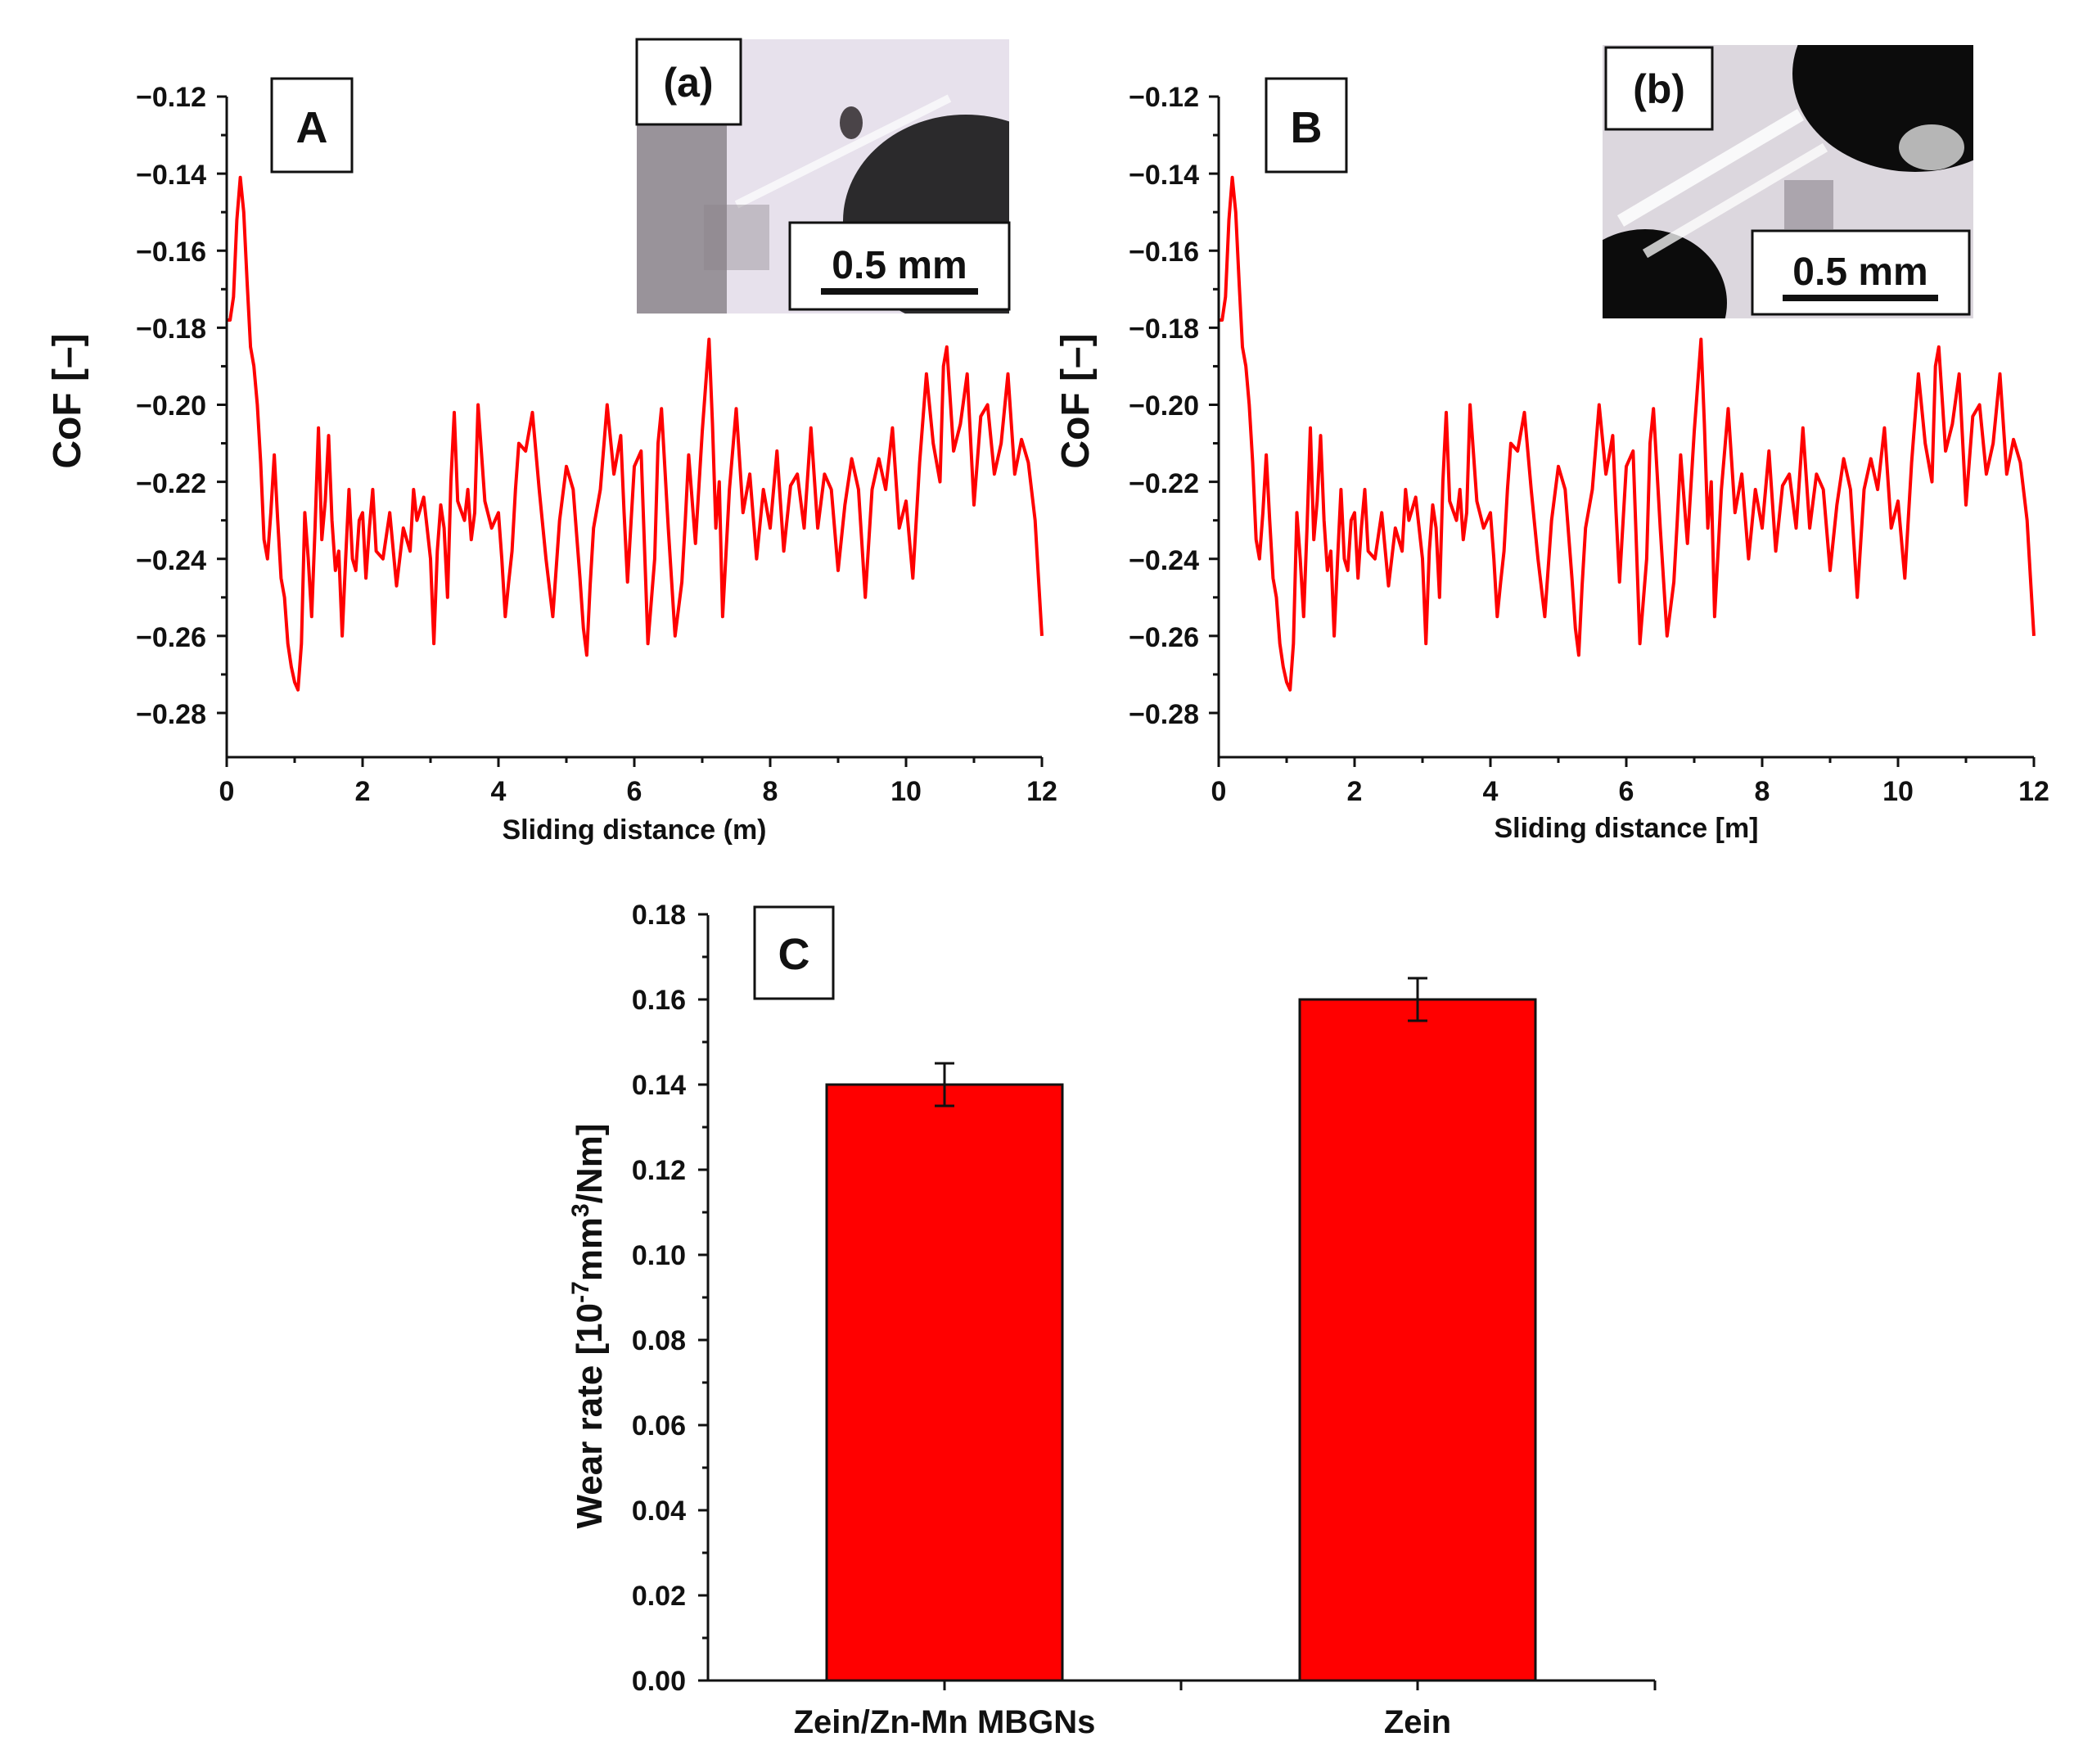 The width and height of the screenshot is (2074, 1764). What do you see at coordinates (1860, 298) in the screenshot?
I see `scale-bar-b` at bounding box center [1860, 298].